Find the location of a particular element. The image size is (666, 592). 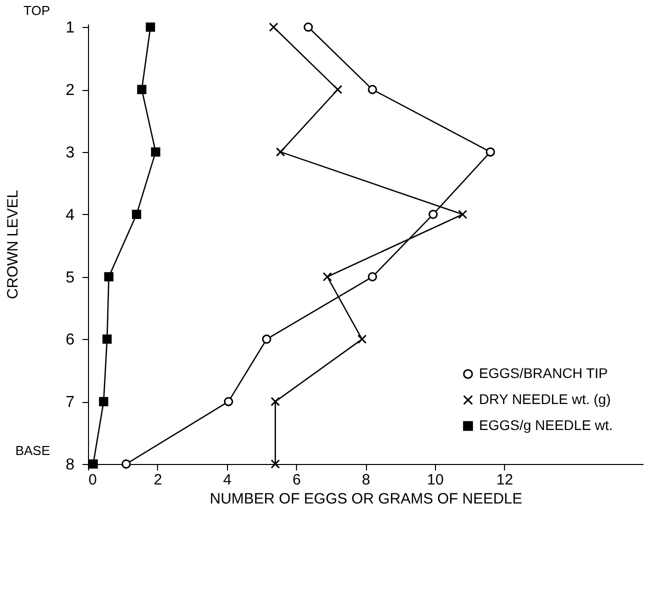

x-tick-label: 4 is located at coordinates (227, 480).